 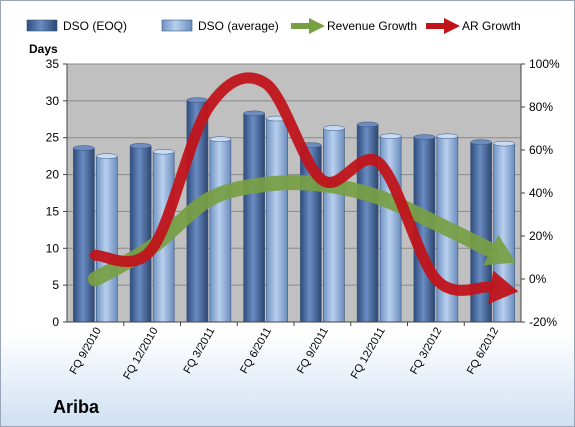 What do you see at coordinates (368, 354) in the screenshot?
I see `x-tick-label: FQ 12/2011` at bounding box center [368, 354].